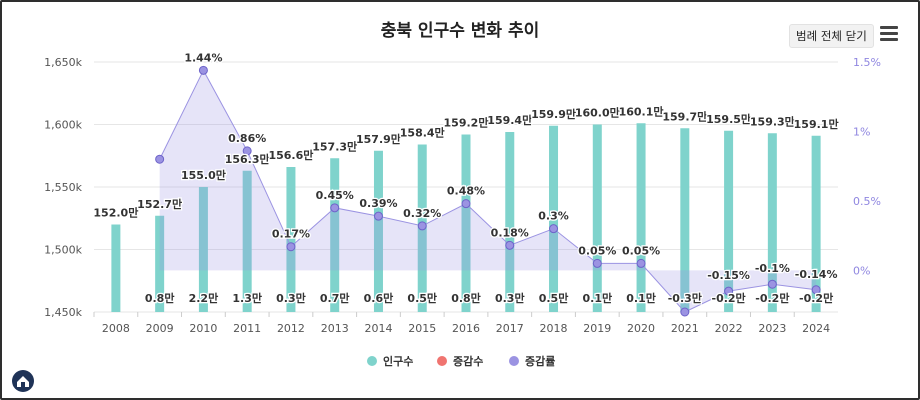 This screenshot has width=920, height=400. I want to click on data-label-change: 0.6만, so click(379, 298).